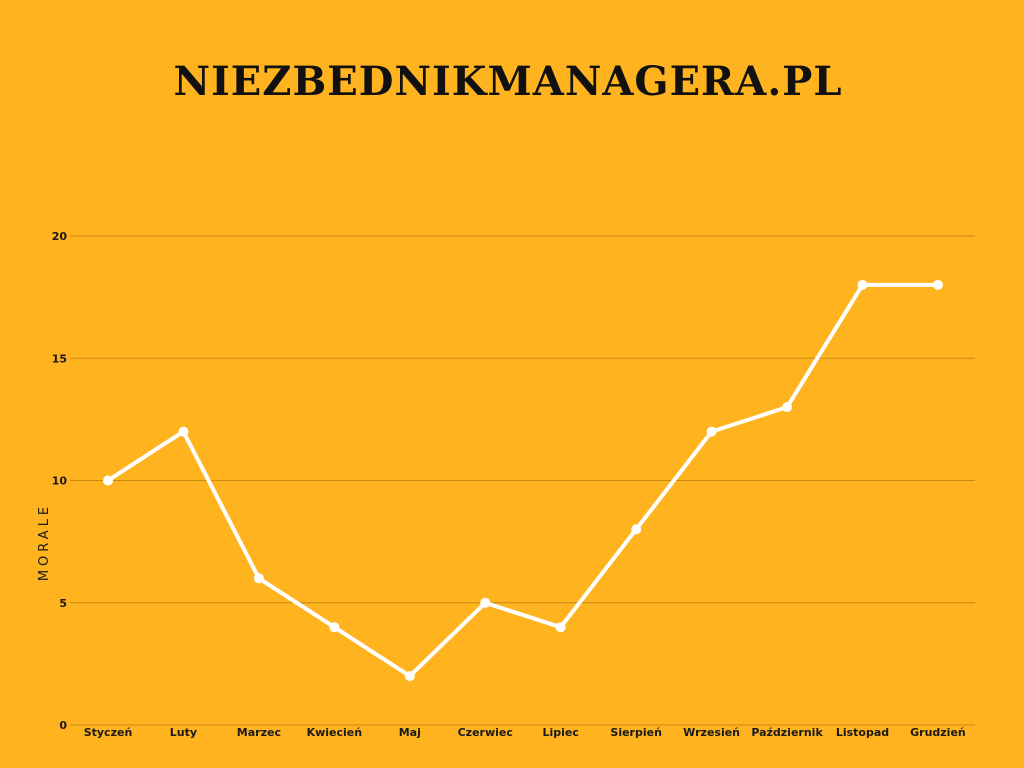 This screenshot has height=768, width=1024. Describe the element at coordinates (560, 732) in the screenshot. I see `x-tick-label: Lipiec` at that location.